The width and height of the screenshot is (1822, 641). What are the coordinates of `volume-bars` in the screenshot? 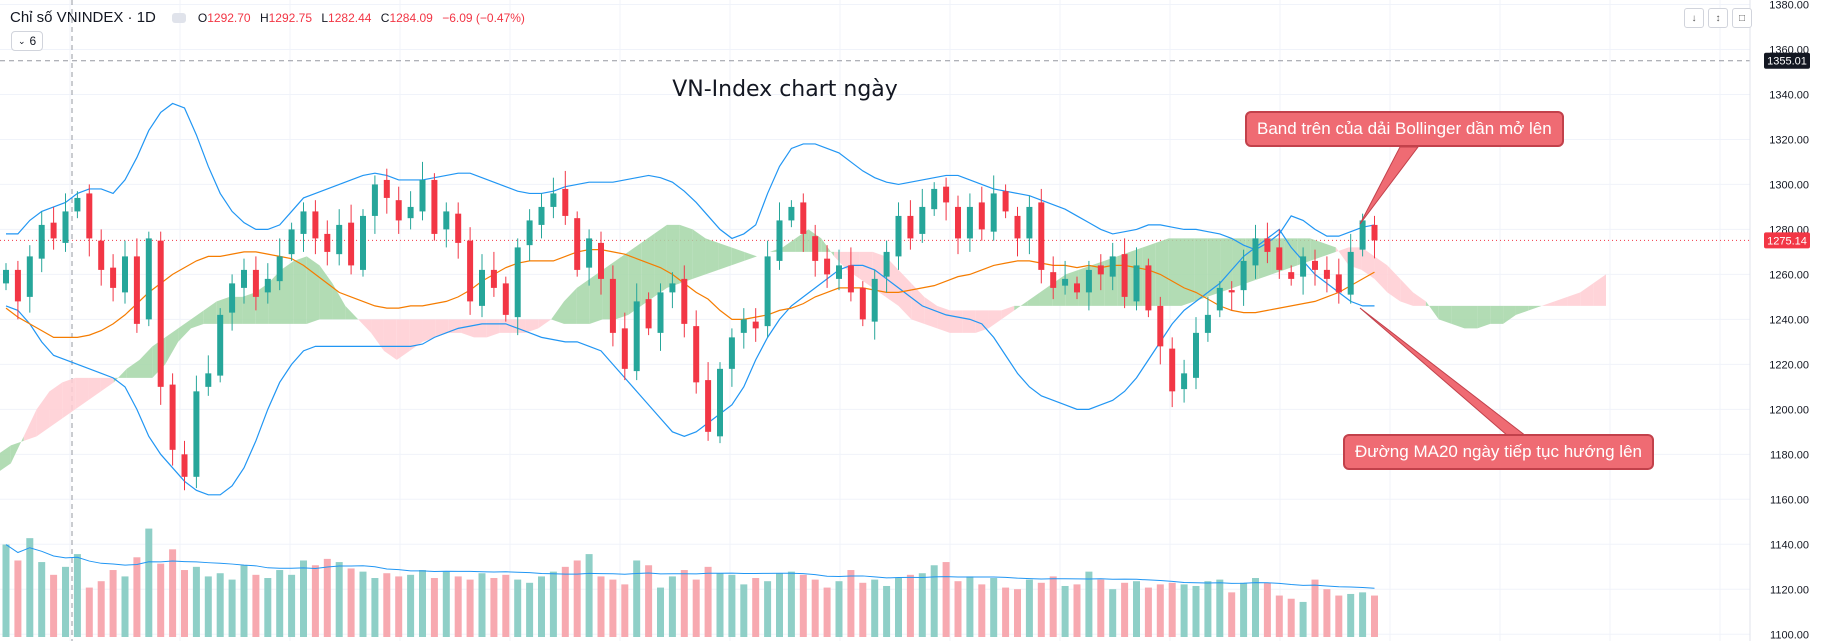 It's located at (690, 582).